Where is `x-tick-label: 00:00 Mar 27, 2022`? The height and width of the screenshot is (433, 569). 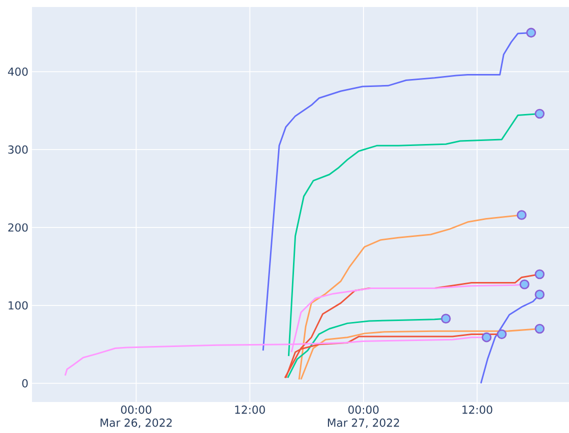 x-tick-label: 00:00 Mar 27, 2022 is located at coordinates (363, 417).